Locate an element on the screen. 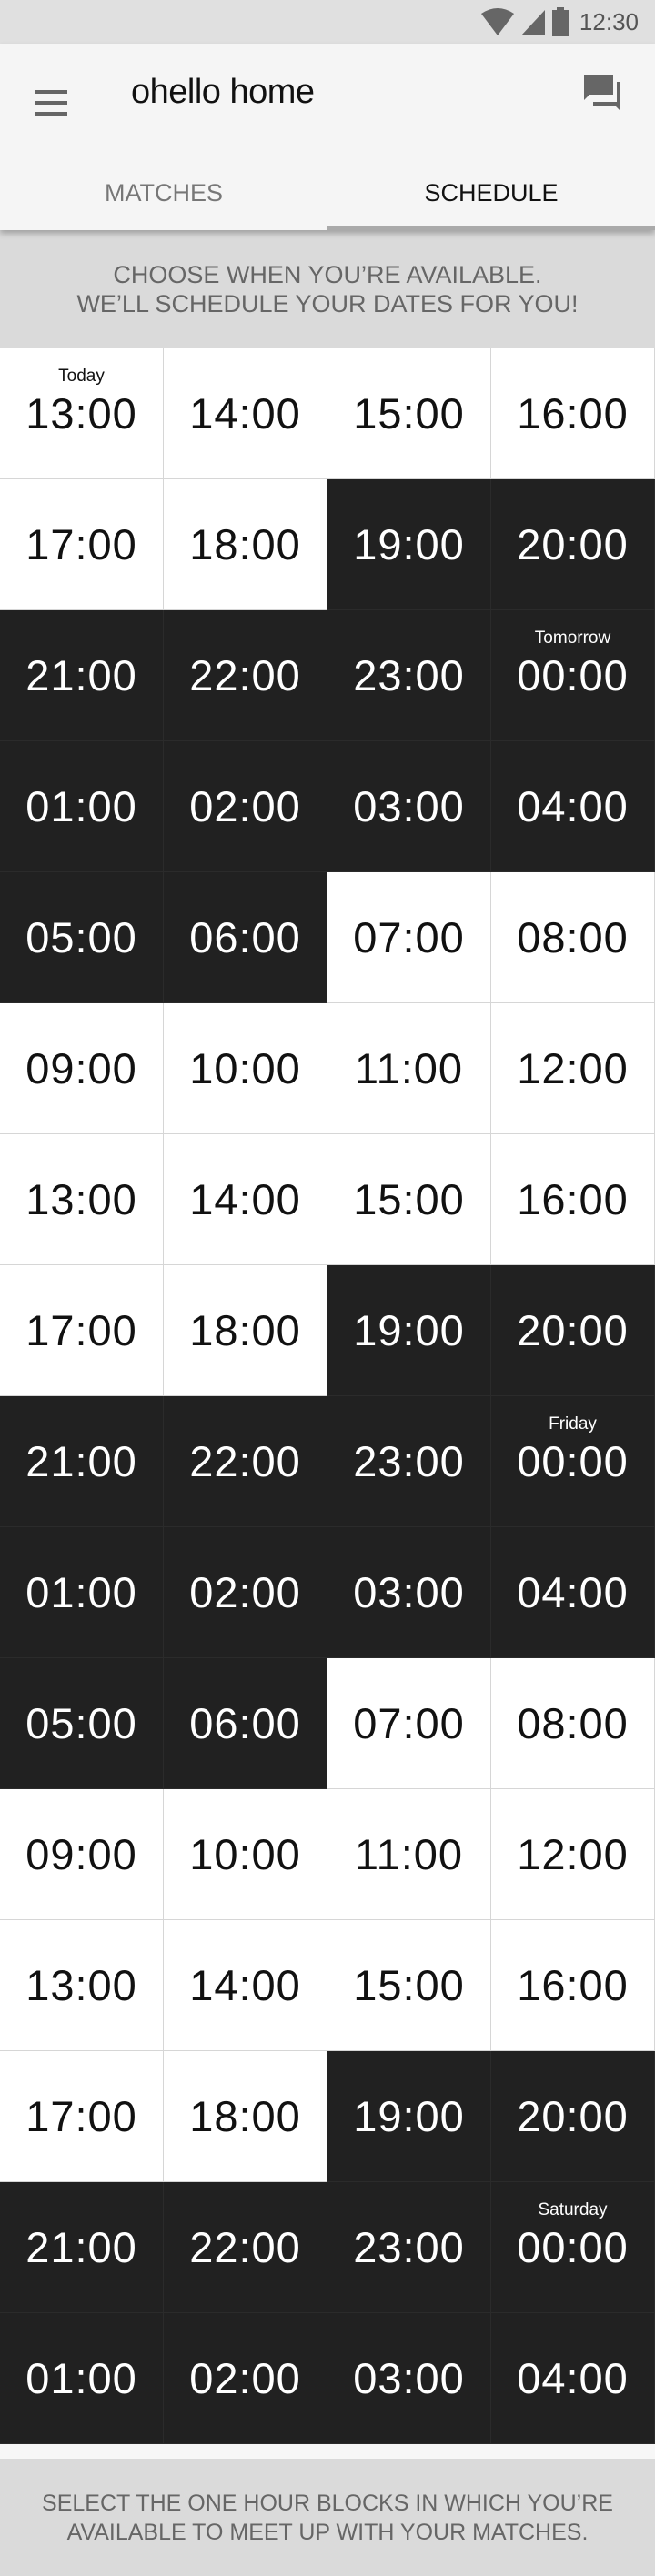 The width and height of the screenshot is (655, 2576). time-slot: Today 13:00 is located at coordinates (82, 413).